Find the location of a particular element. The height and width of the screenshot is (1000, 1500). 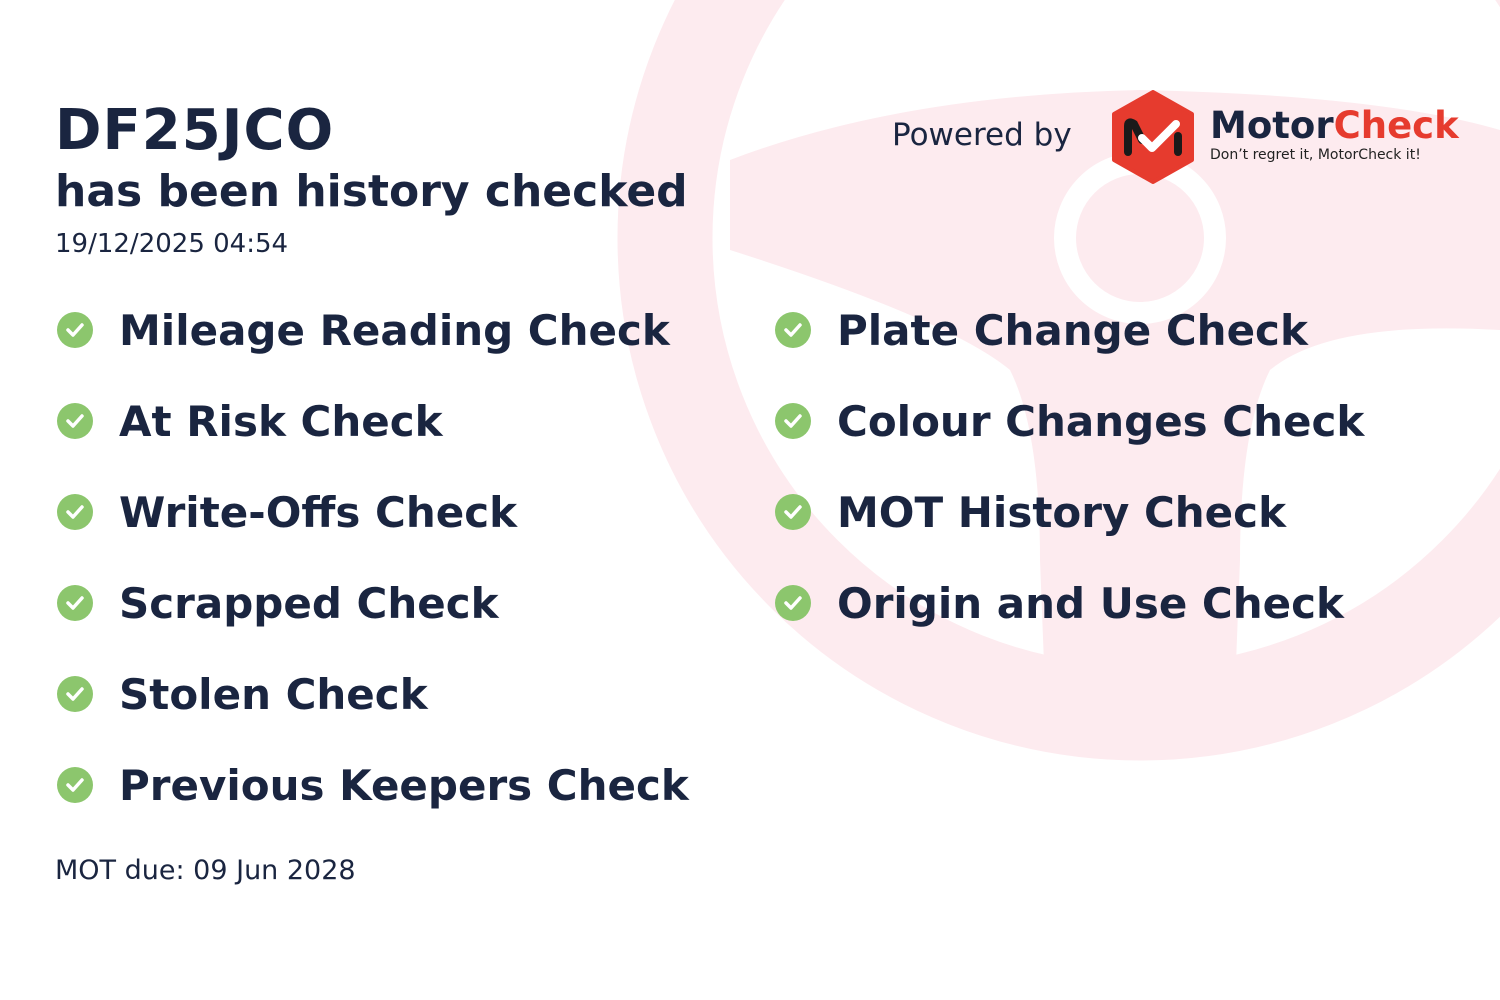

check-label: Origin and Use Check is located at coordinates (1090, 603).